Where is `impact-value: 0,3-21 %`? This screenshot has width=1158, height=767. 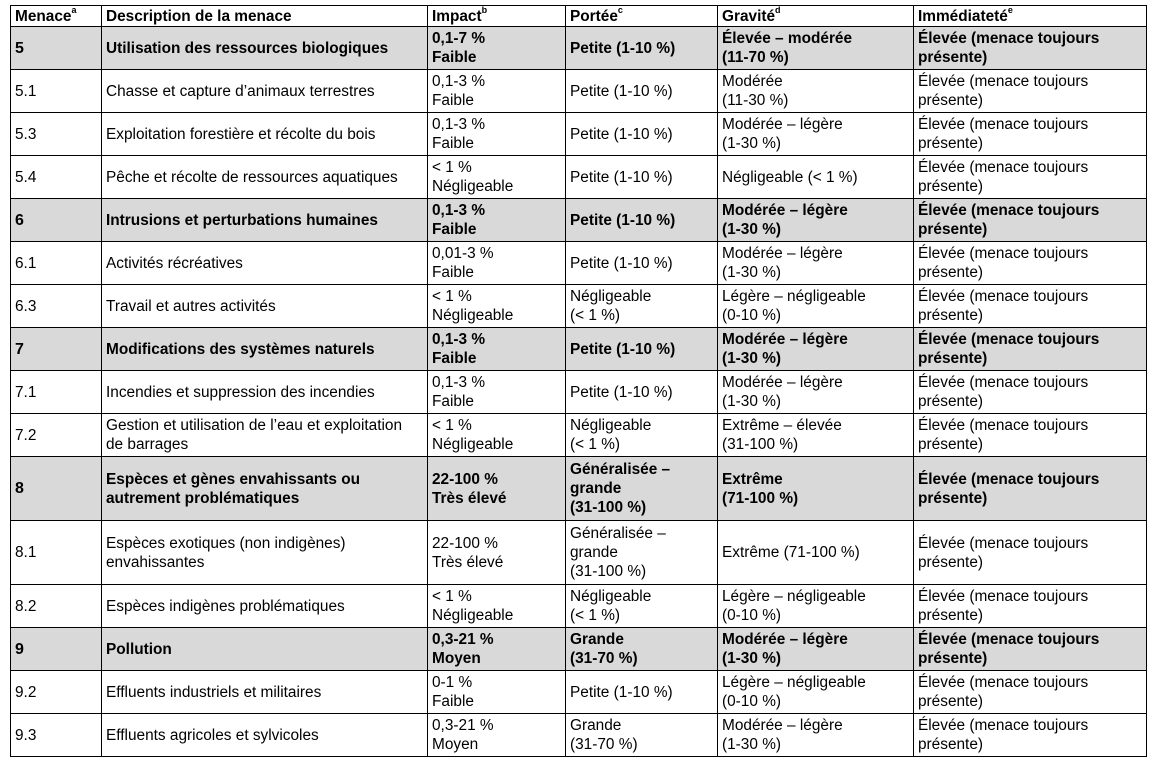 impact-value: 0,3-21 % is located at coordinates (463, 639).